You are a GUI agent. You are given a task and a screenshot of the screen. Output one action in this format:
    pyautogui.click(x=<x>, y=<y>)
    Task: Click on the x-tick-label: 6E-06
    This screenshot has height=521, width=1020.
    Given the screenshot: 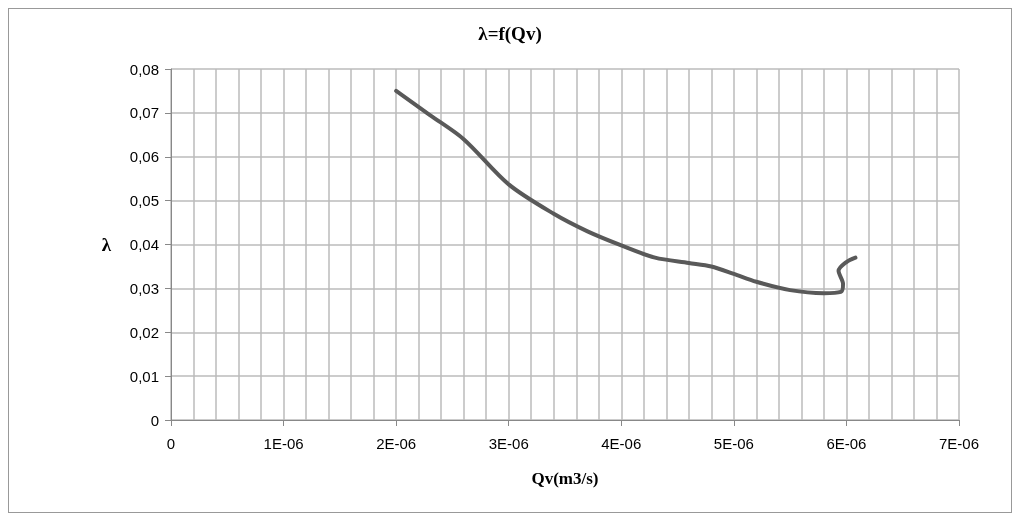 What is the action you would take?
    pyautogui.click(x=846, y=443)
    